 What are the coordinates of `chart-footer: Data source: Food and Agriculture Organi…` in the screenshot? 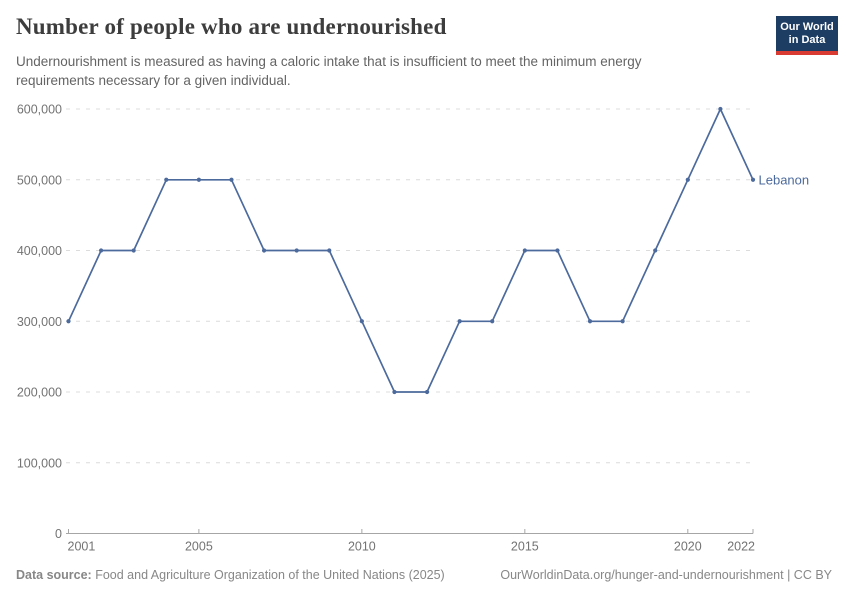 It's located at (424, 575).